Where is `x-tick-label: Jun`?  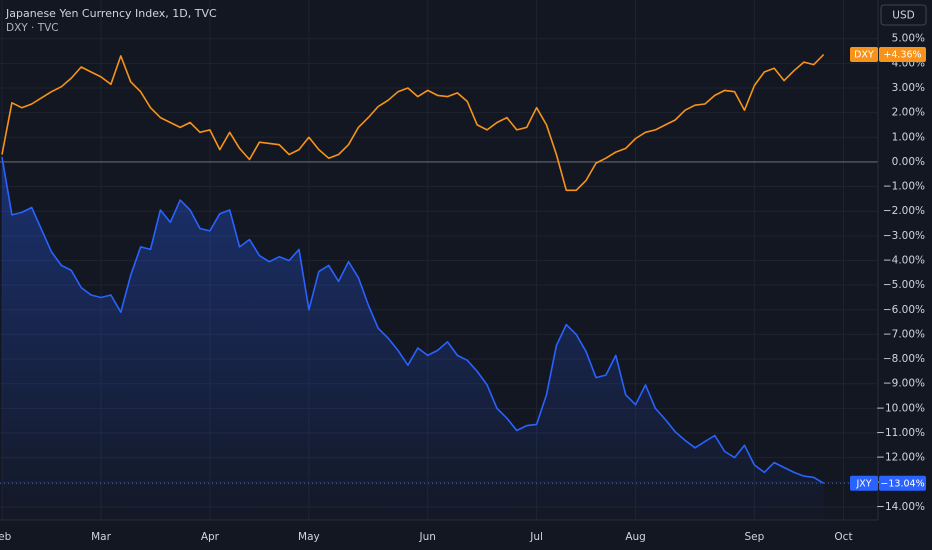
x-tick-label: Jun is located at coordinates (426, 537).